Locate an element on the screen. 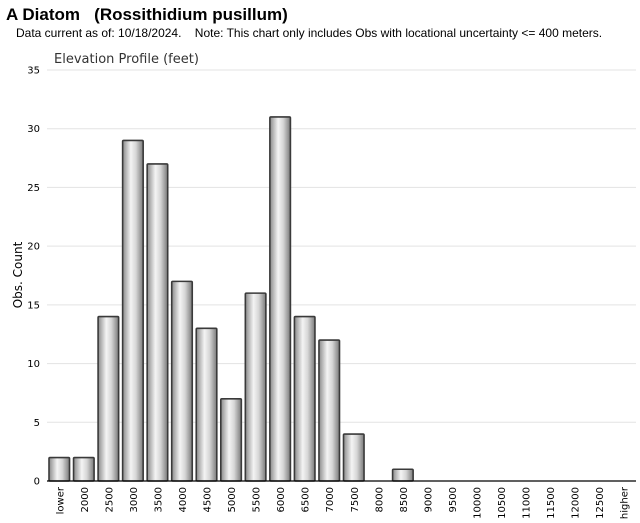 The width and height of the screenshot is (640, 523). x-tick-label: 12500 is located at coordinates (600, 503).